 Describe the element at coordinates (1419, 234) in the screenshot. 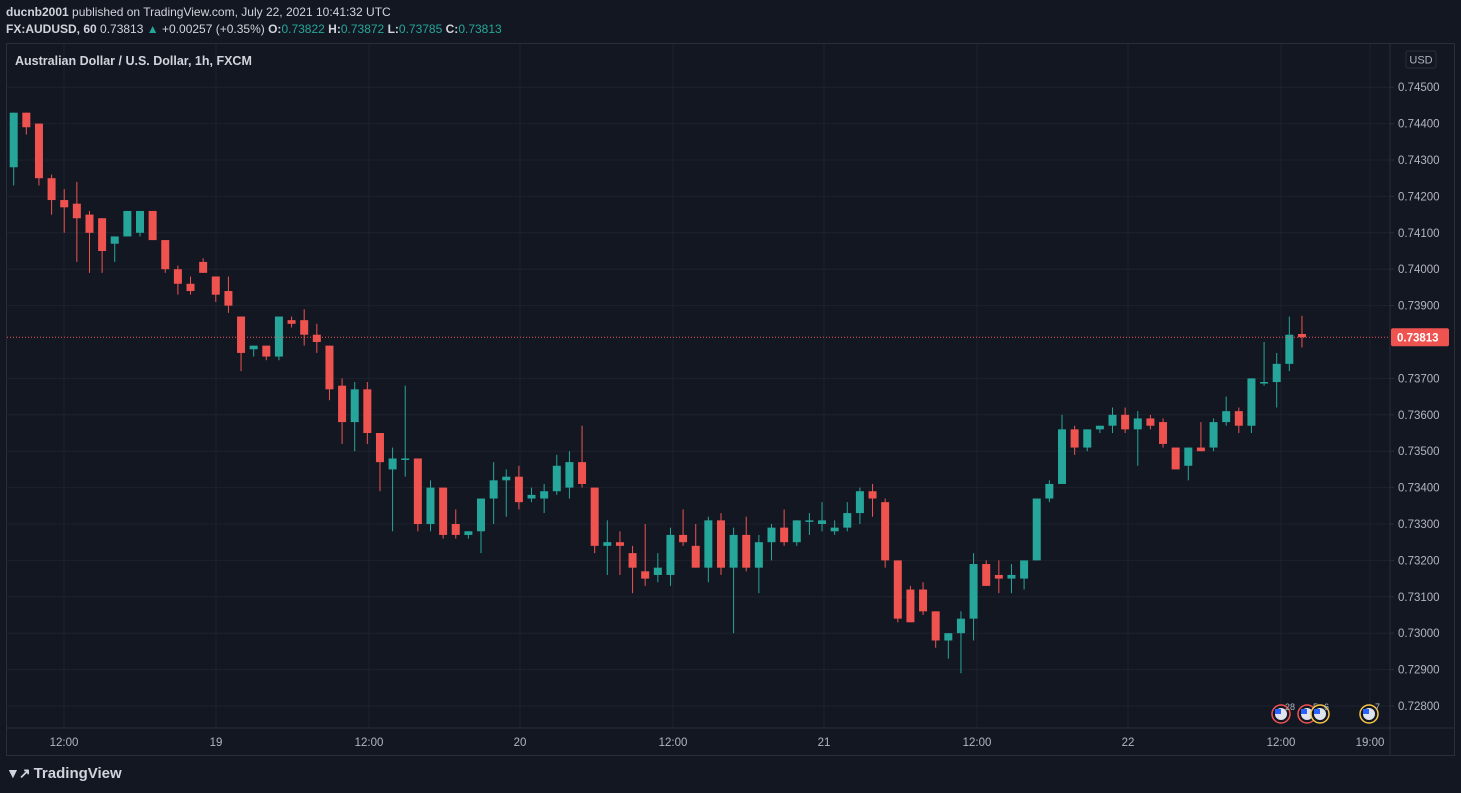

I see `y-tick-label: 0.74100` at that location.